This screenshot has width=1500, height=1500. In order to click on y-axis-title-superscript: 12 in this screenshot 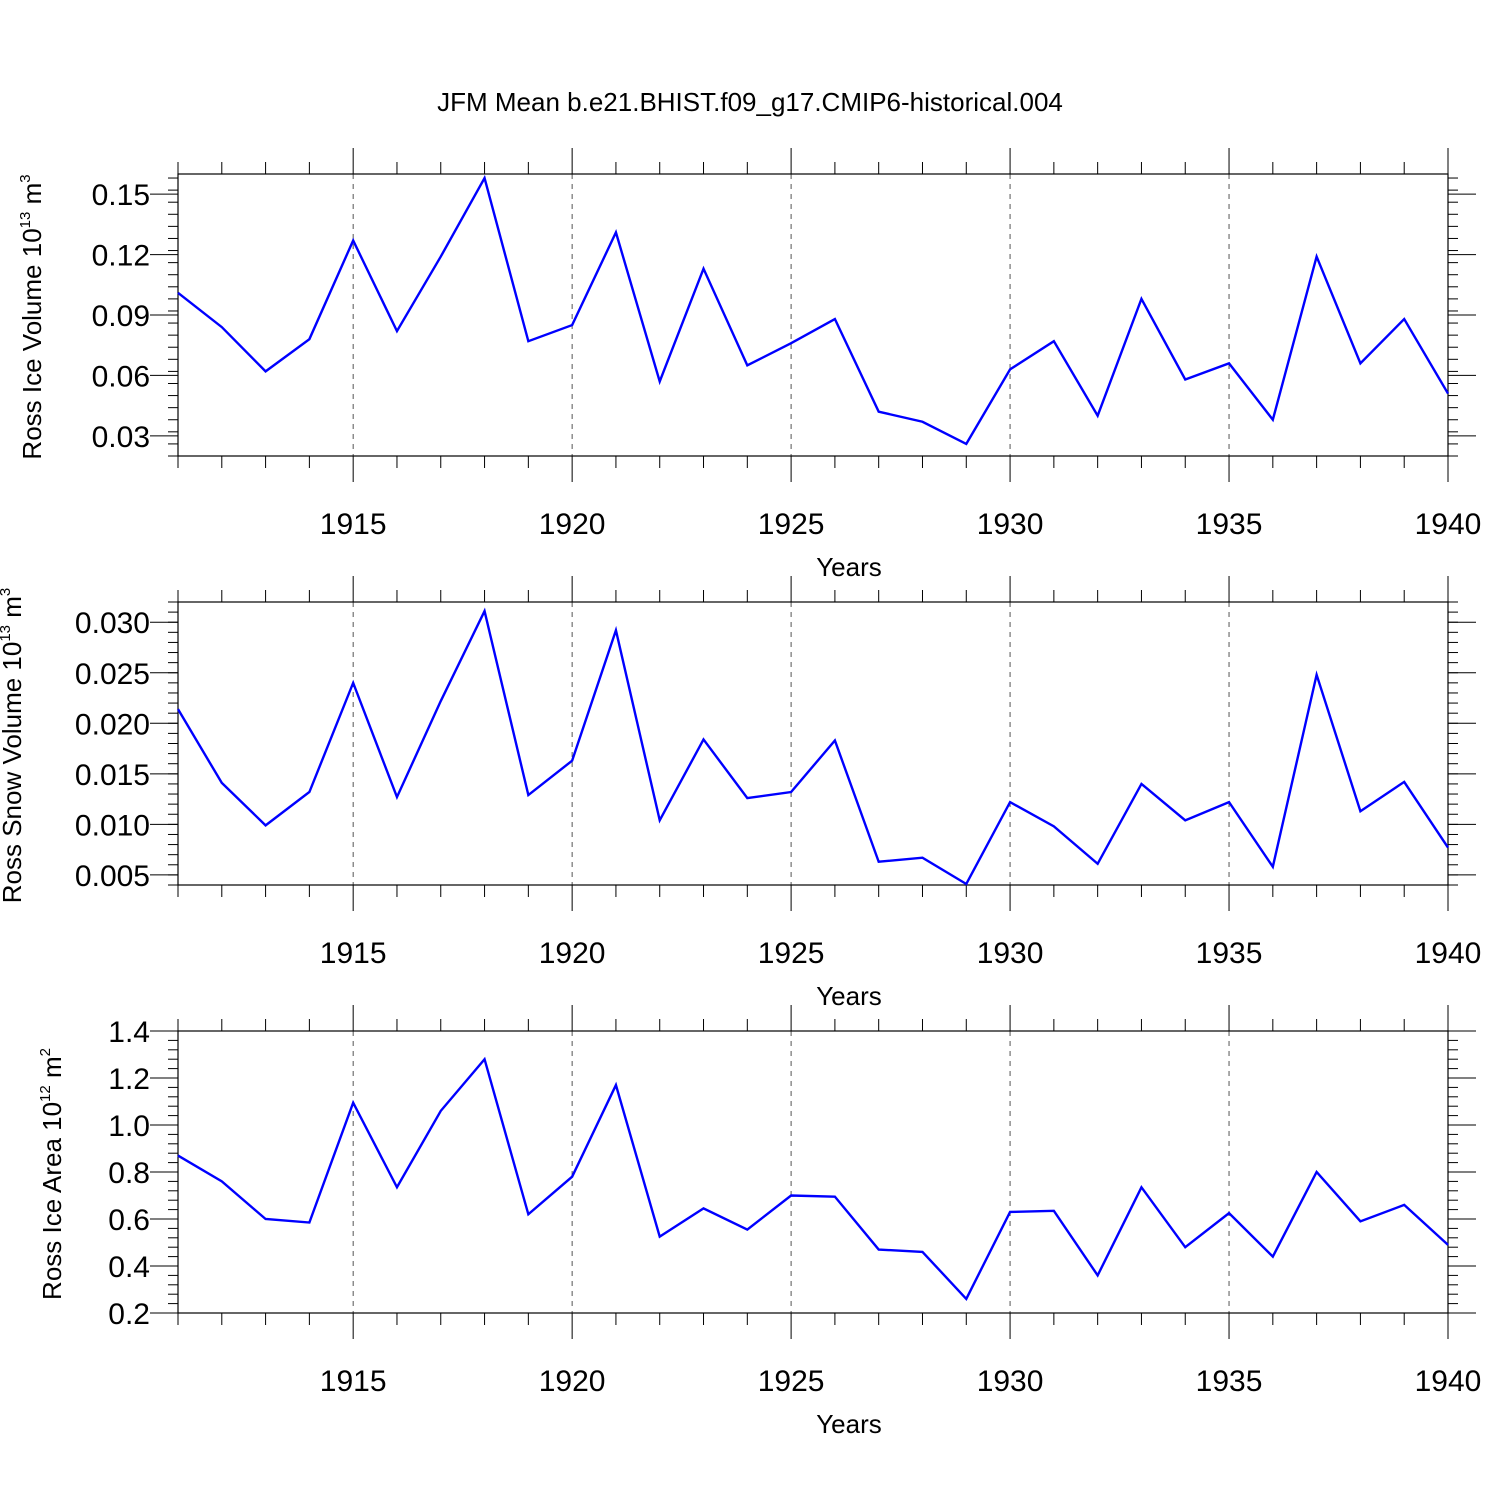, I will do `click(45, 1093)`.